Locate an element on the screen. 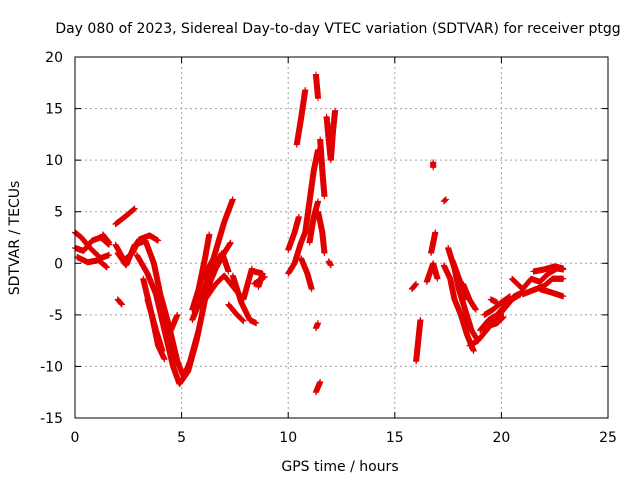  y-tick-label: 5 is located at coordinates (58, 213).